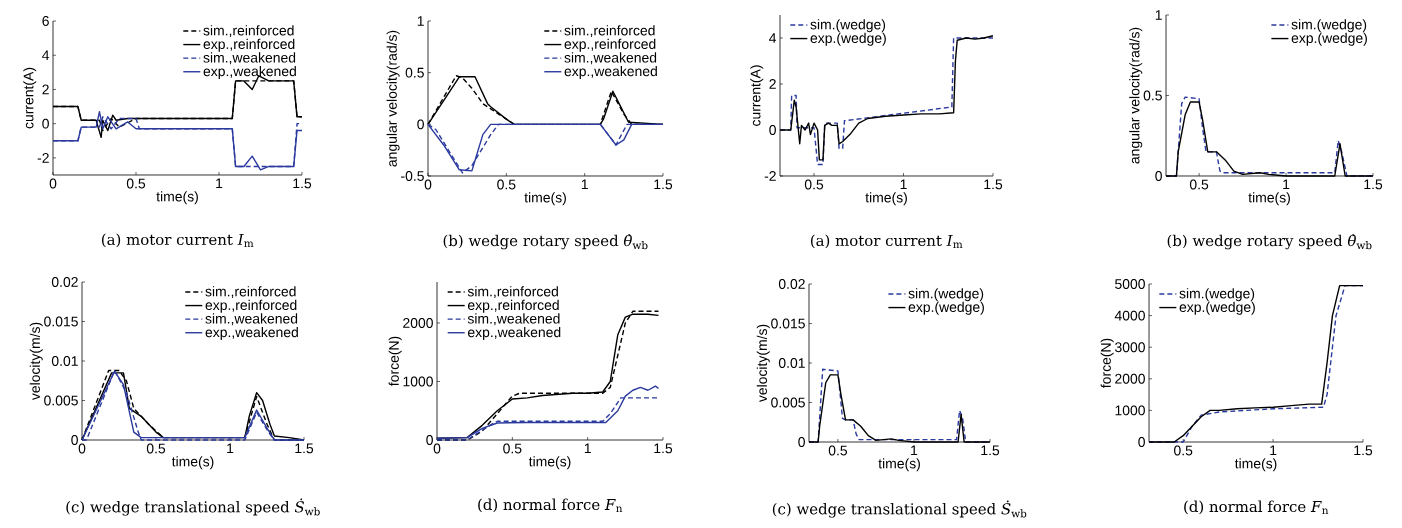 This screenshot has width=1402, height=528. What do you see at coordinates (791, 363) in the screenshot?
I see `y-tick-label: 0.01` at bounding box center [791, 363].